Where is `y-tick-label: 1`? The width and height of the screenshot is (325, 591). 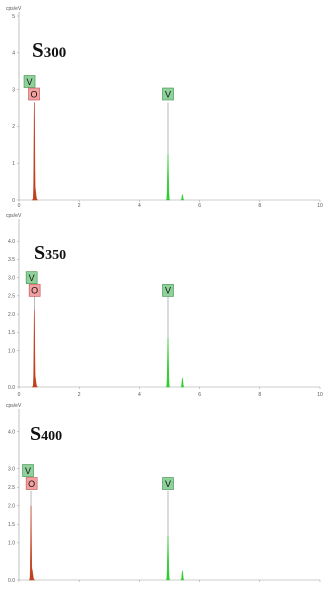
y-tick-label: 1 is located at coordinates (13, 164).